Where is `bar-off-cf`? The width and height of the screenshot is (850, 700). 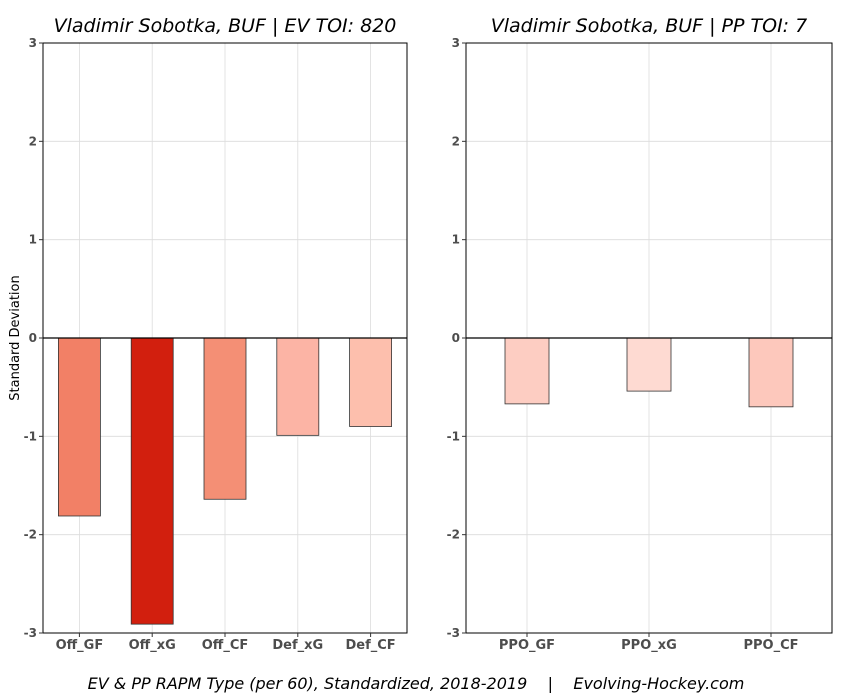
bar-off-cf is located at coordinates (225, 418).